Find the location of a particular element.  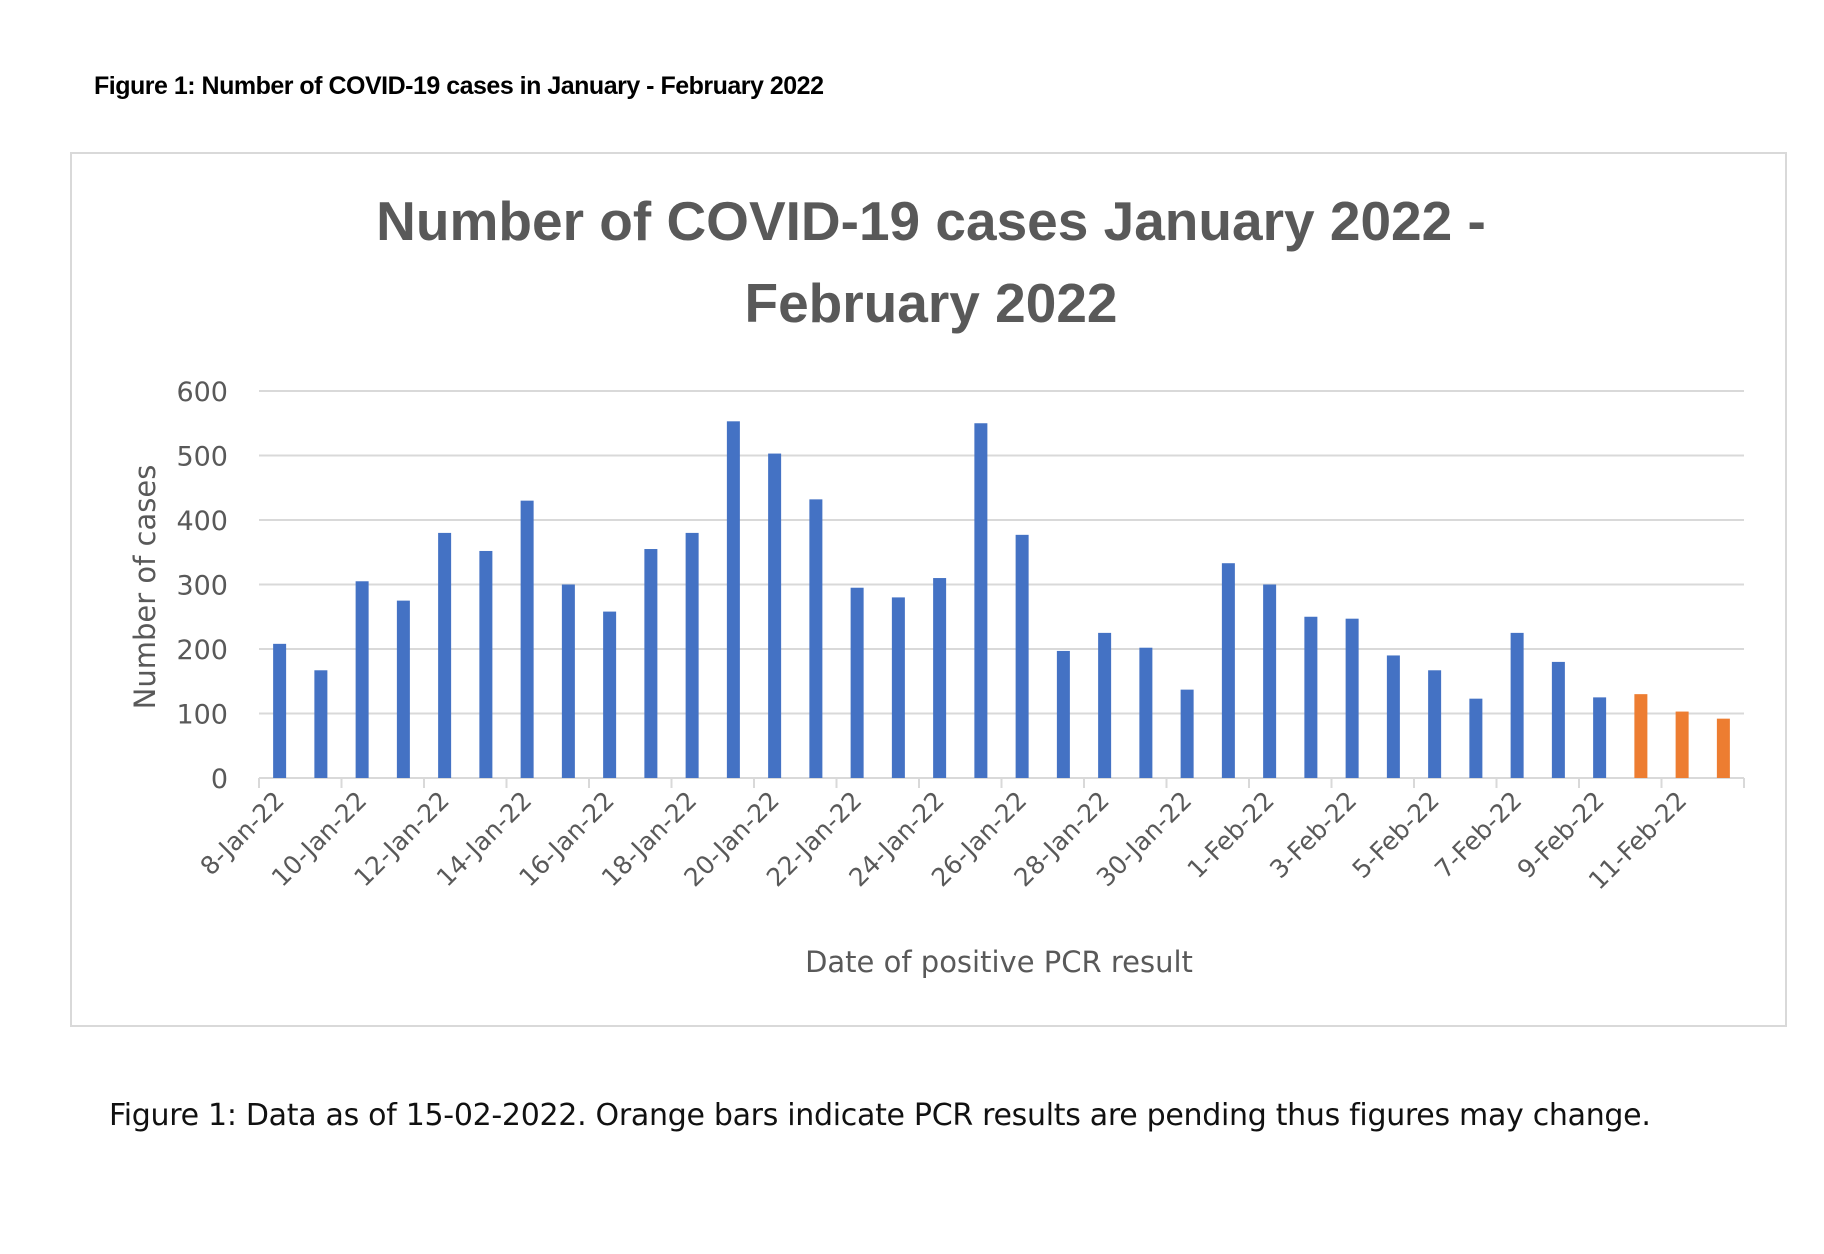

y-tick-label: 500 is located at coordinates (202, 457).